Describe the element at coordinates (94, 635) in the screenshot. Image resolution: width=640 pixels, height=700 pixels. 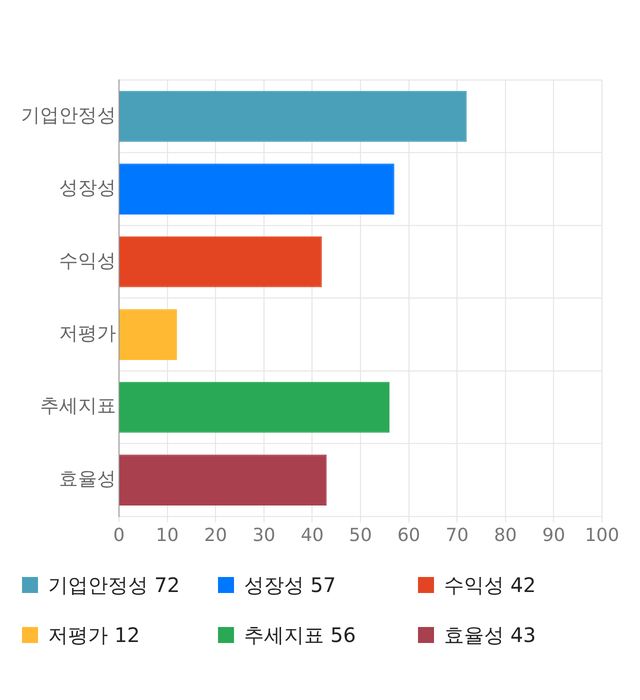
I see `text: 저평가 12` at that location.